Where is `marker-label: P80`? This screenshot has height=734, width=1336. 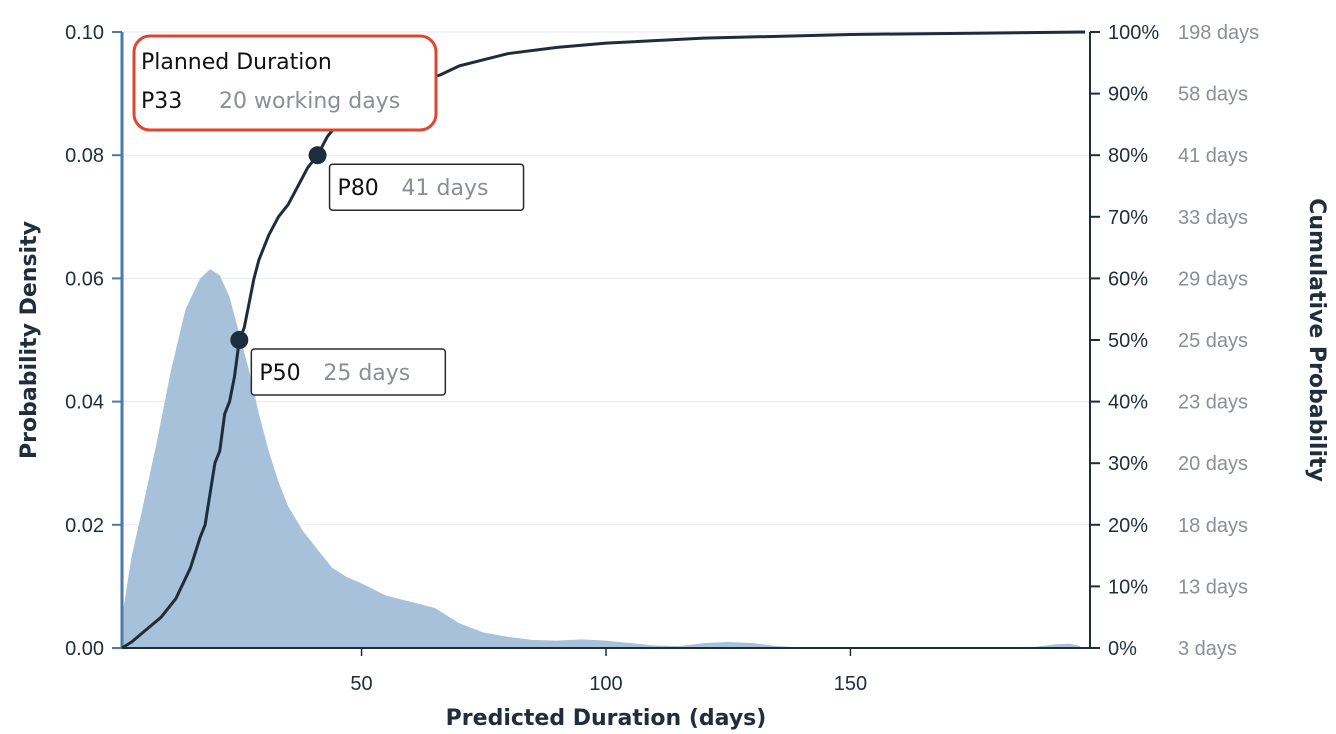 marker-label: P80 is located at coordinates (358, 188).